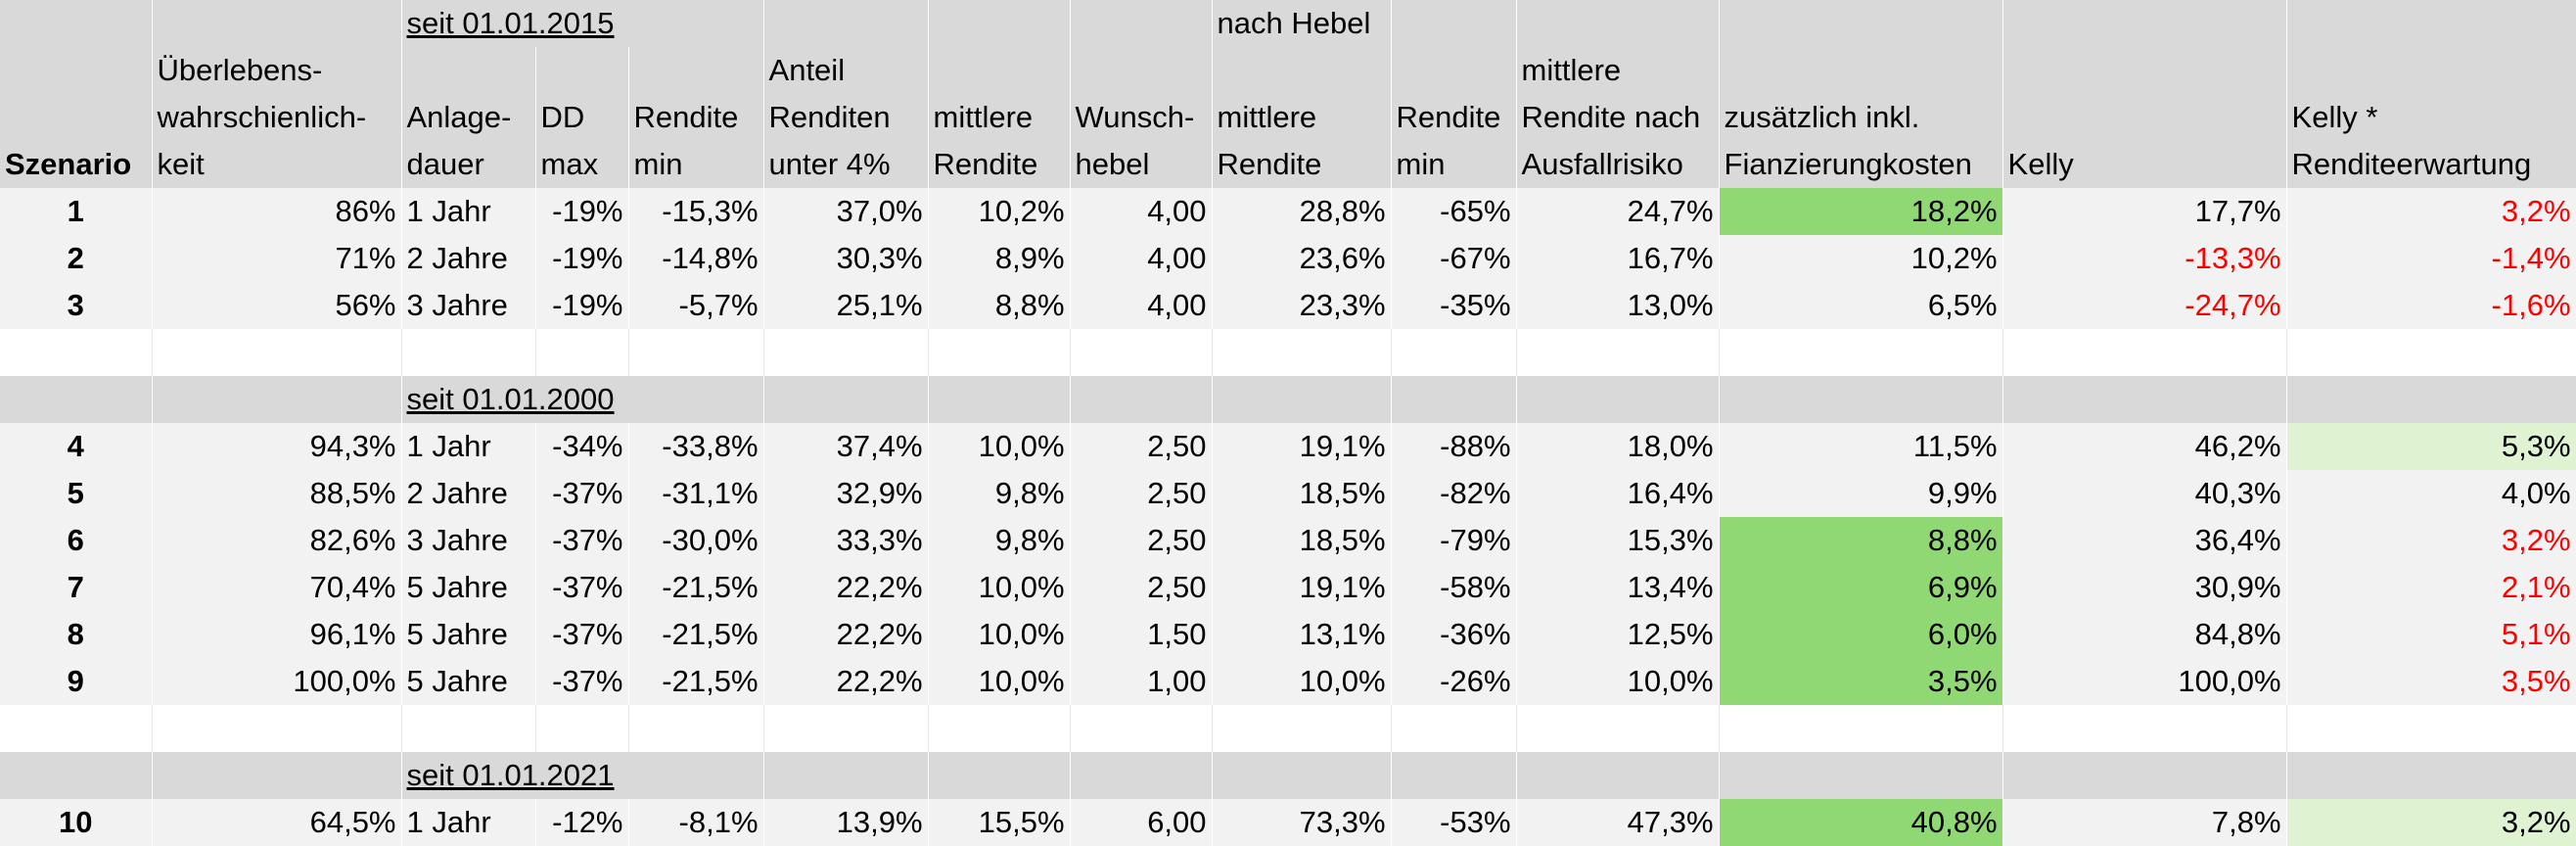 The image size is (2576, 846). Describe the element at coordinates (1000, 211) in the screenshot. I see `cell-mean_ret: 10,2%` at that location.